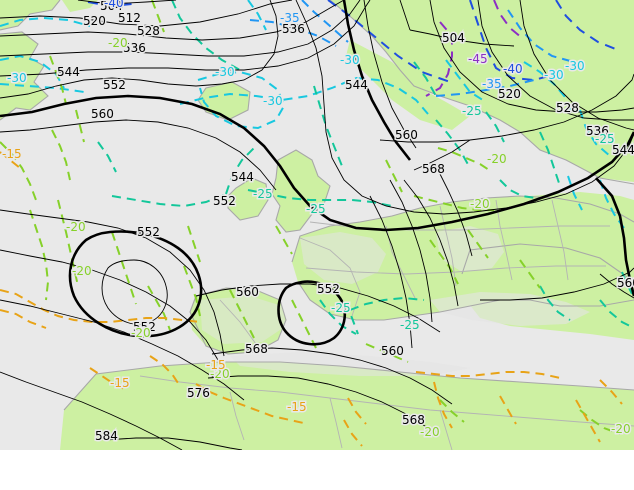 The width and height of the screenshot is (634, 490). Describe the element at coordinates (106, 436) in the screenshot. I see `height-contour-label: 584` at that location.